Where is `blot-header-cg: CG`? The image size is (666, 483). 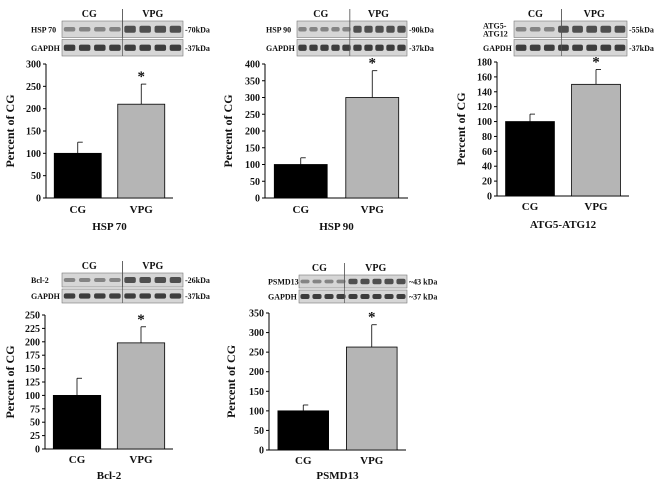
blot-header-cg: CG is located at coordinates (319, 268).